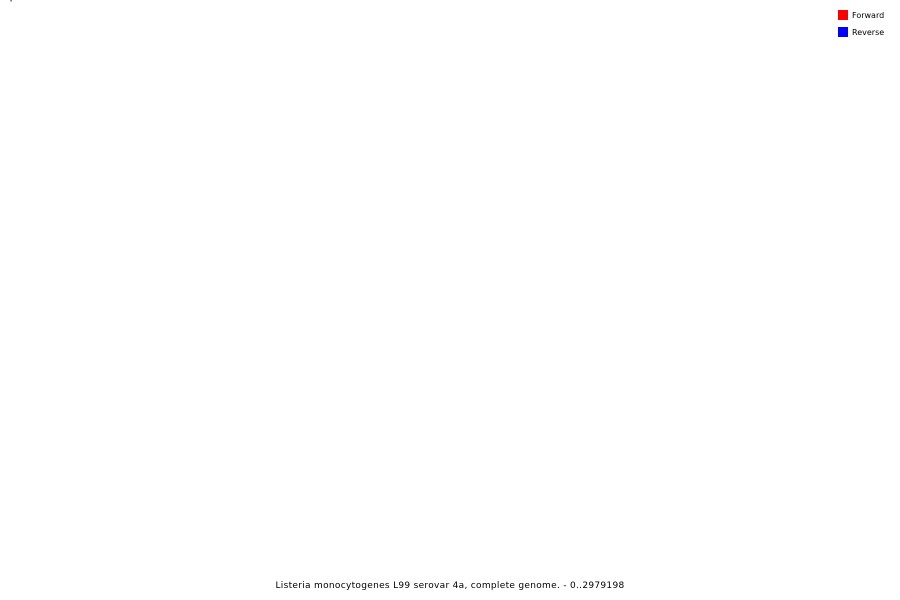 This screenshot has width=900, height=600. Describe the element at coordinates (843, 32) in the screenshot. I see `legend-reverse-swatch` at that location.